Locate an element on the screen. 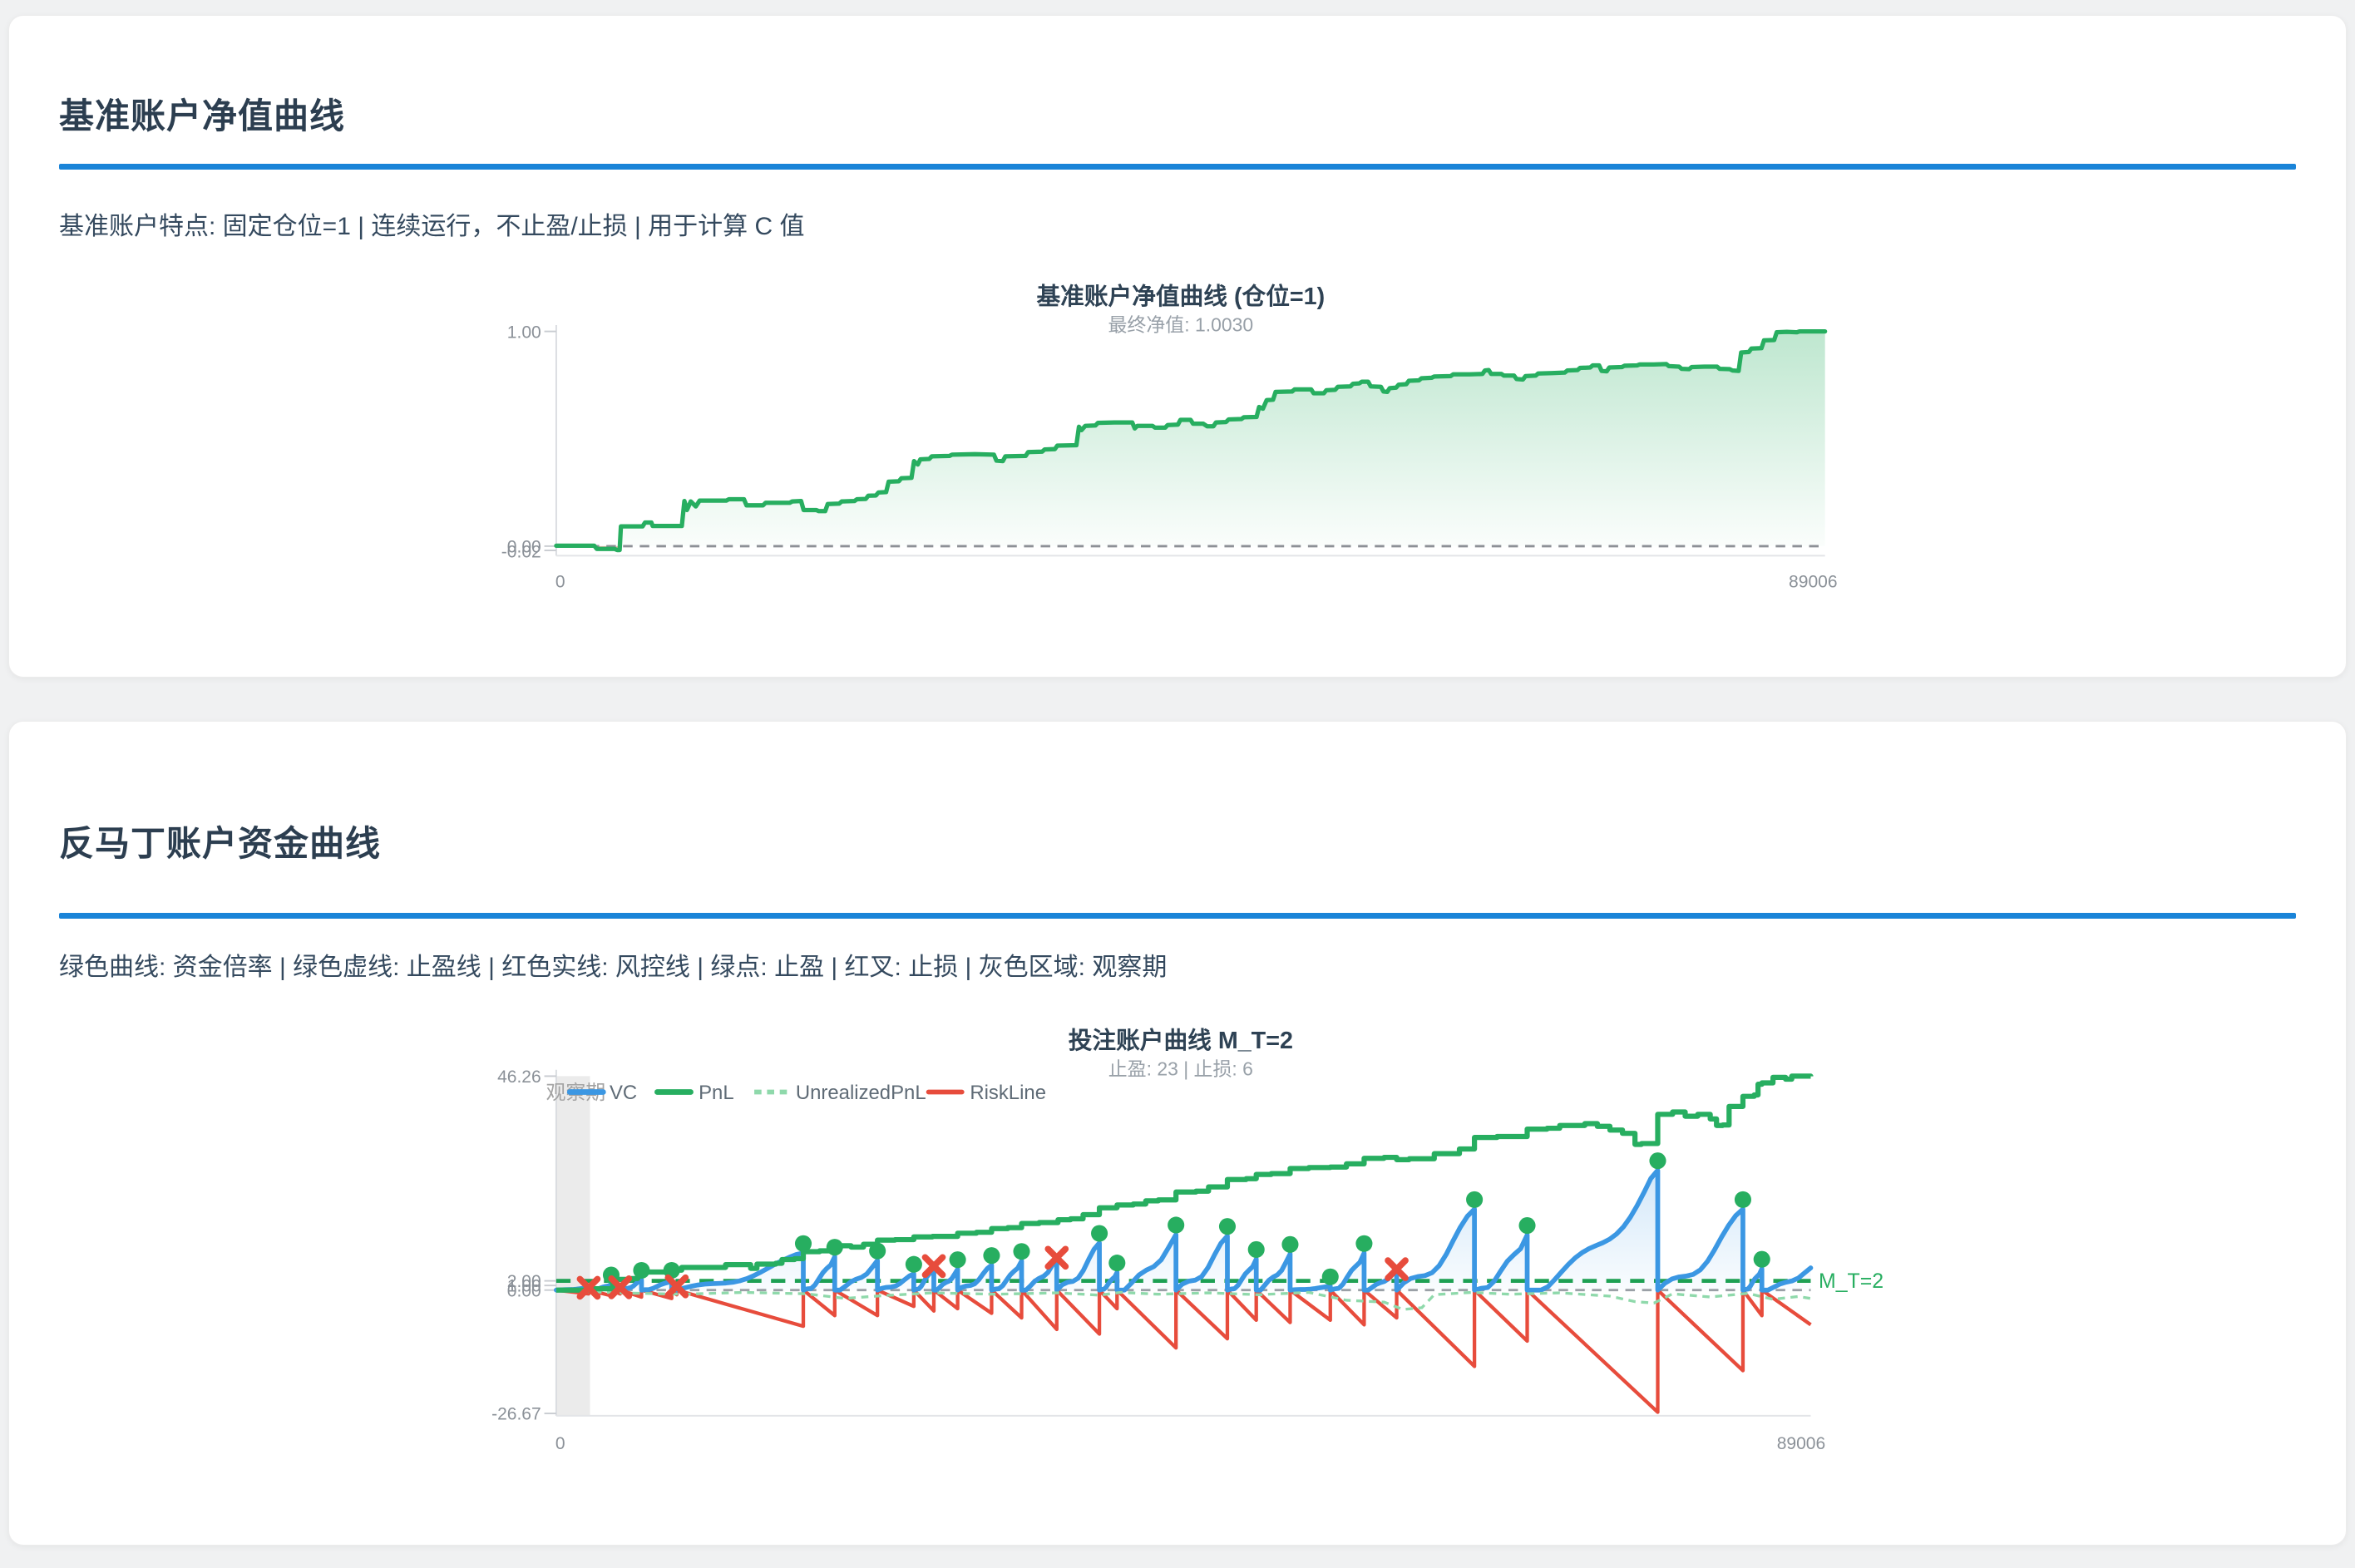 Image resolution: width=2355 pixels, height=1568 pixels. legend-item-unrealizedpnl: UnrealizedPnL is located at coordinates (840, 1093).